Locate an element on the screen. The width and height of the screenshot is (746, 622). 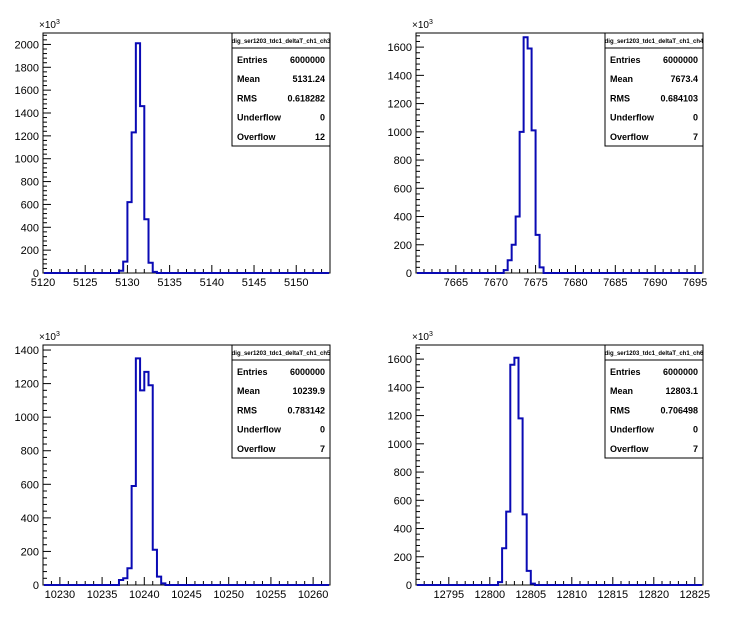
x-tick-label: 7685 is located at coordinates (615, 283).